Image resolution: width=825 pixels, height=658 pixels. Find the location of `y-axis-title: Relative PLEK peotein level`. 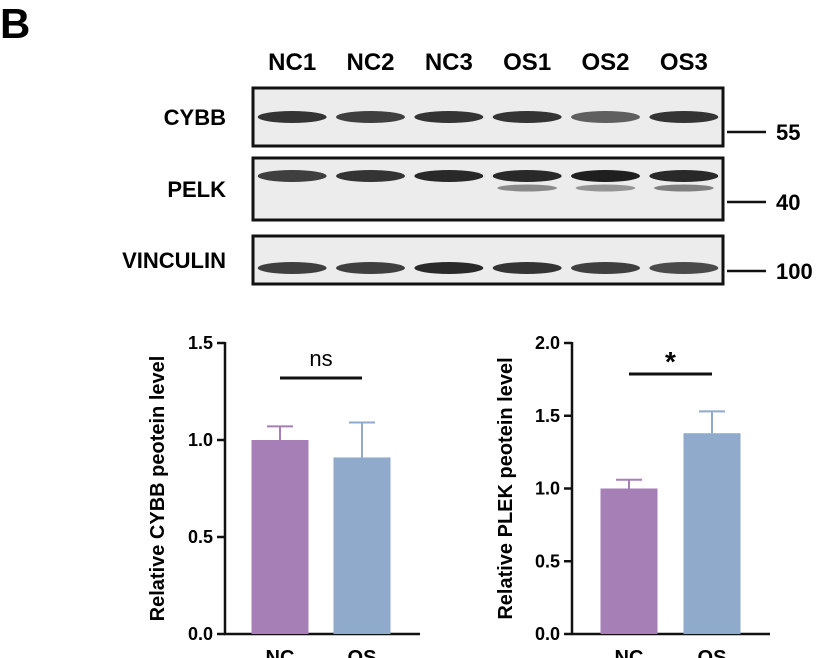

y-axis-title: Relative PLEK peotein level is located at coordinates (506, 488).